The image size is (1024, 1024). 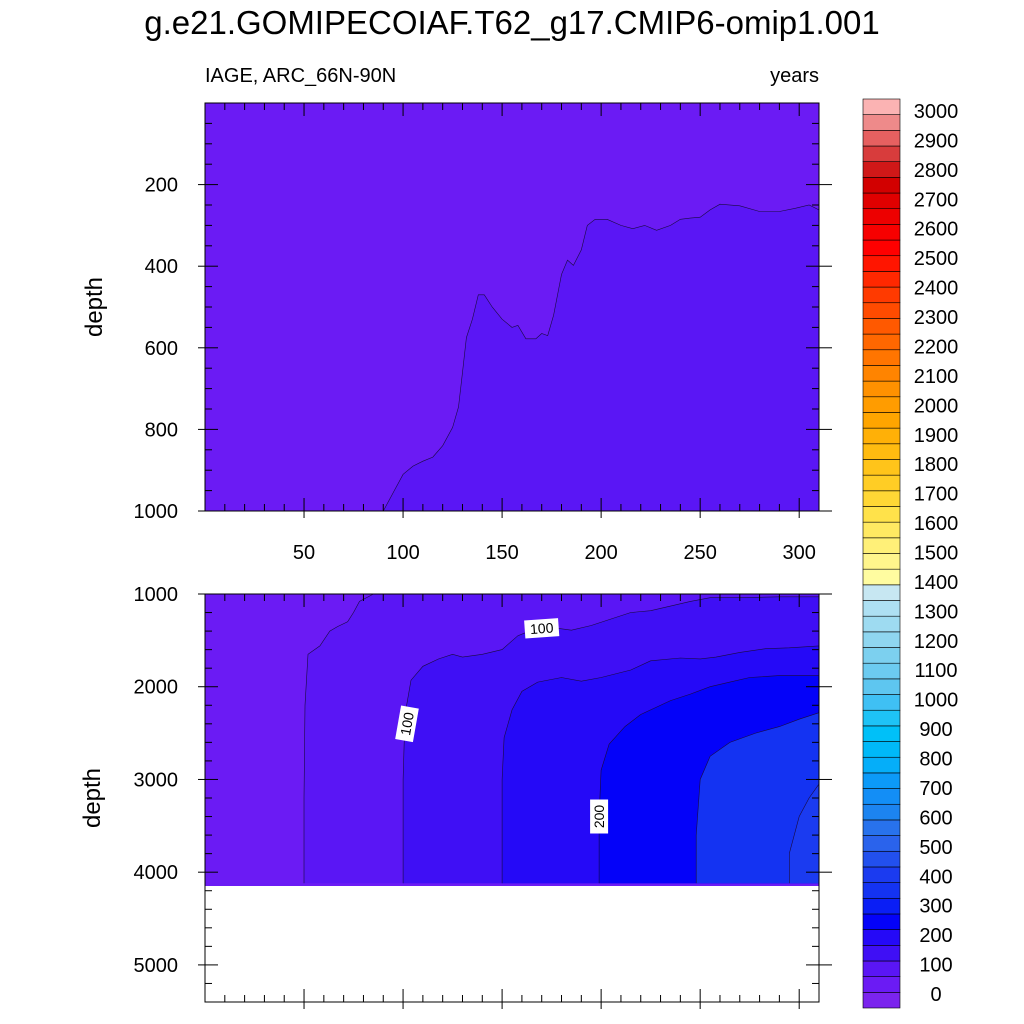 What do you see at coordinates (304, 553) in the screenshot?
I see `x-tick-label: 50` at bounding box center [304, 553].